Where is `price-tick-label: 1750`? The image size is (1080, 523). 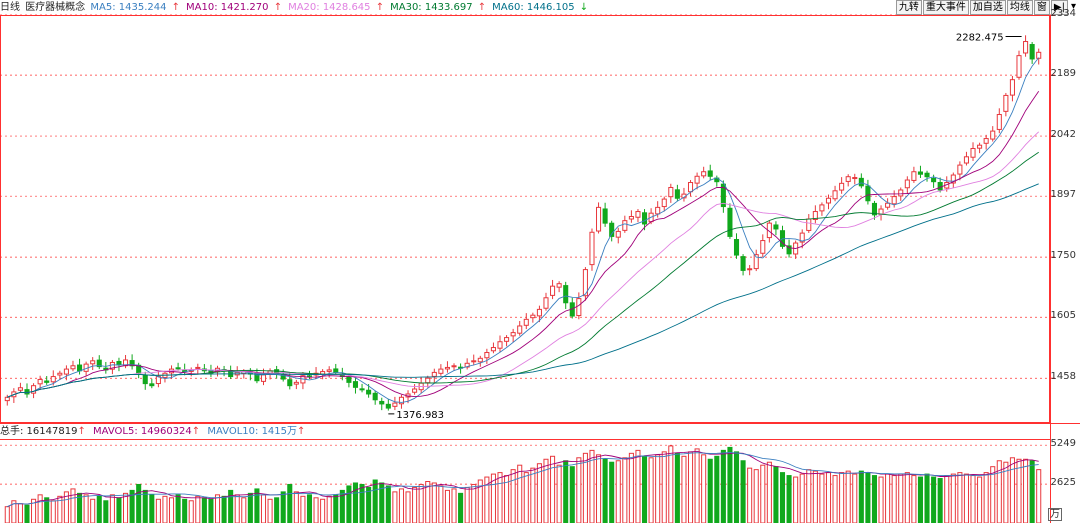
price-tick-label: 1750 is located at coordinates (1063, 256).